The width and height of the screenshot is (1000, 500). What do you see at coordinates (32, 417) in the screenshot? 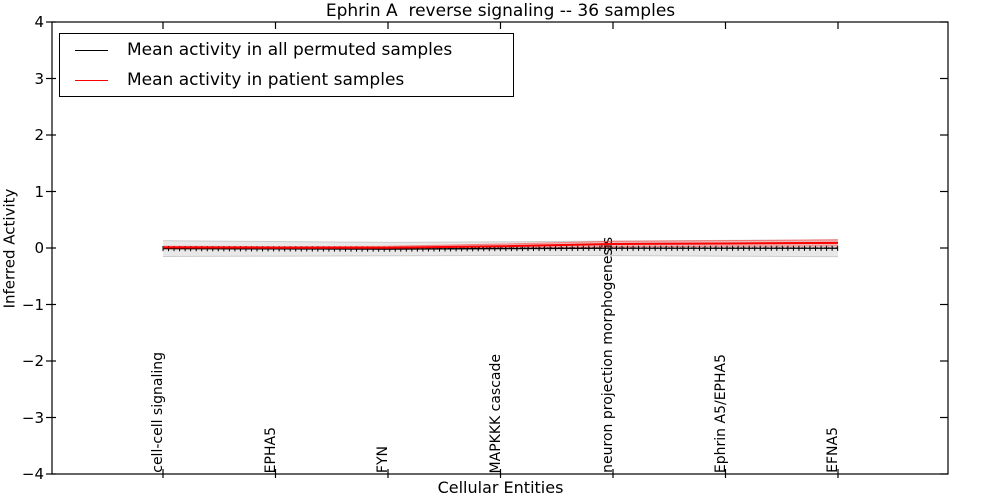
I see `y-tick-label: −3` at bounding box center [32, 417].